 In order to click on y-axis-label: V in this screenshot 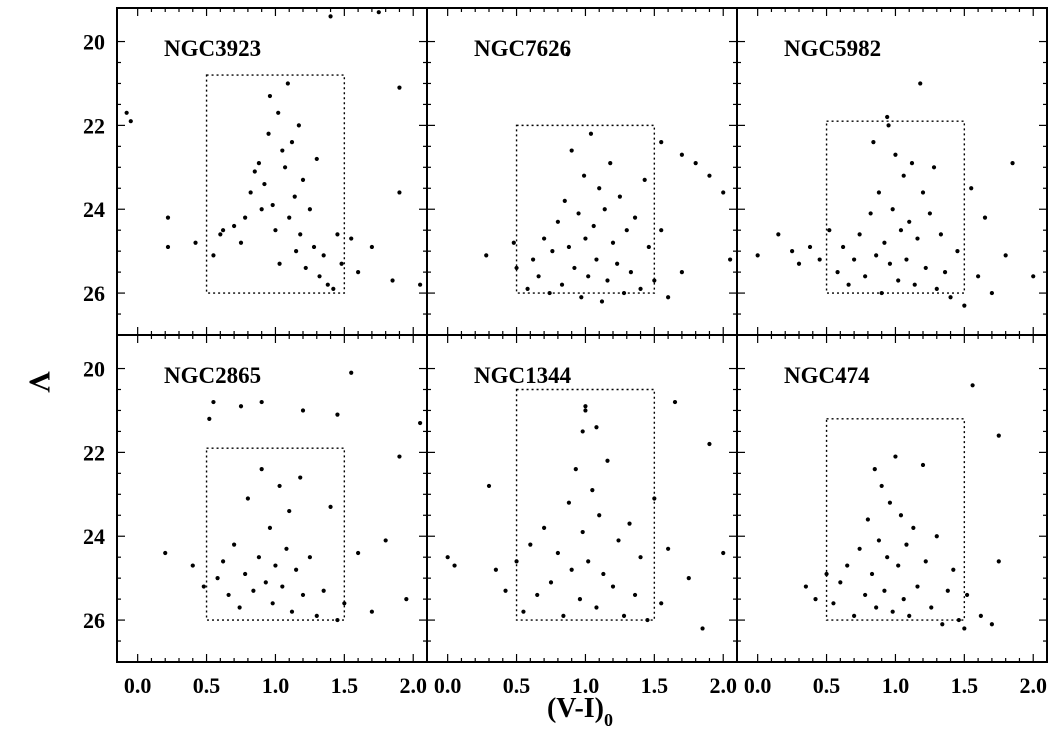, I will do `click(39, 382)`.